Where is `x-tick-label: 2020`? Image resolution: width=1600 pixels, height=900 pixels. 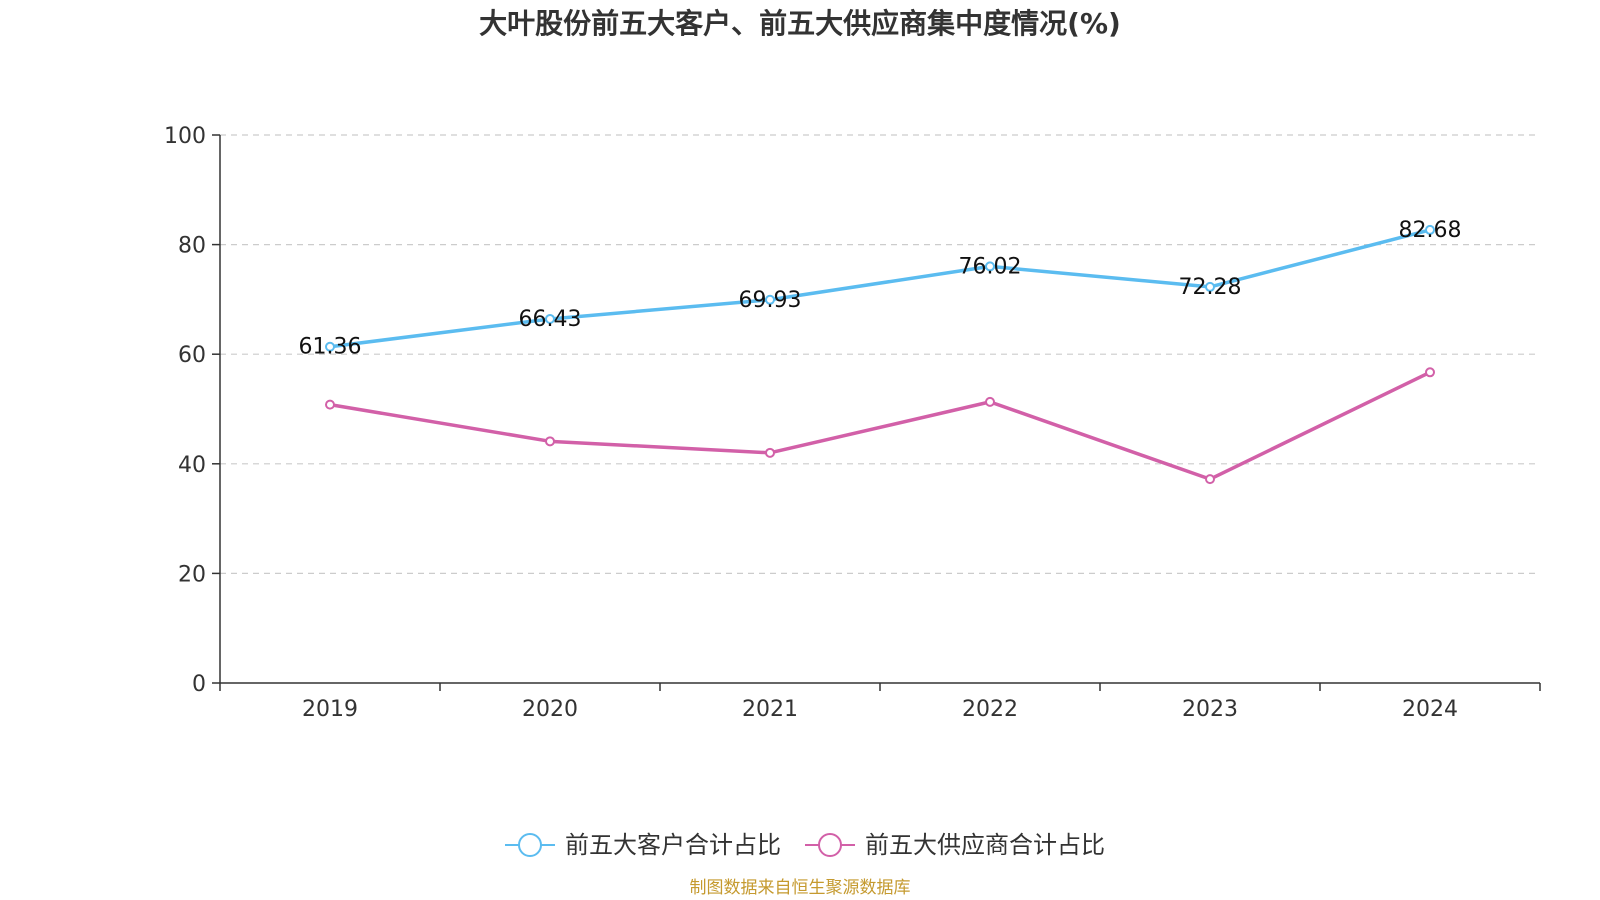
x-tick-label: 2020 is located at coordinates (550, 709).